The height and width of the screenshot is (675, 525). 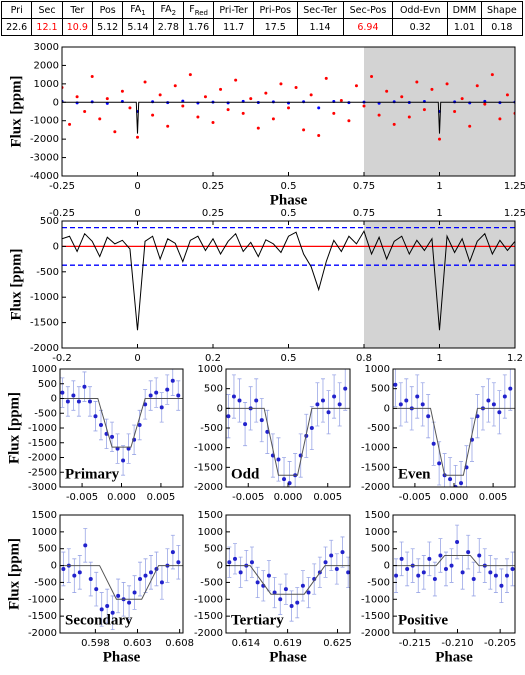 I want to click on plot-frame, so click(x=121, y=574).